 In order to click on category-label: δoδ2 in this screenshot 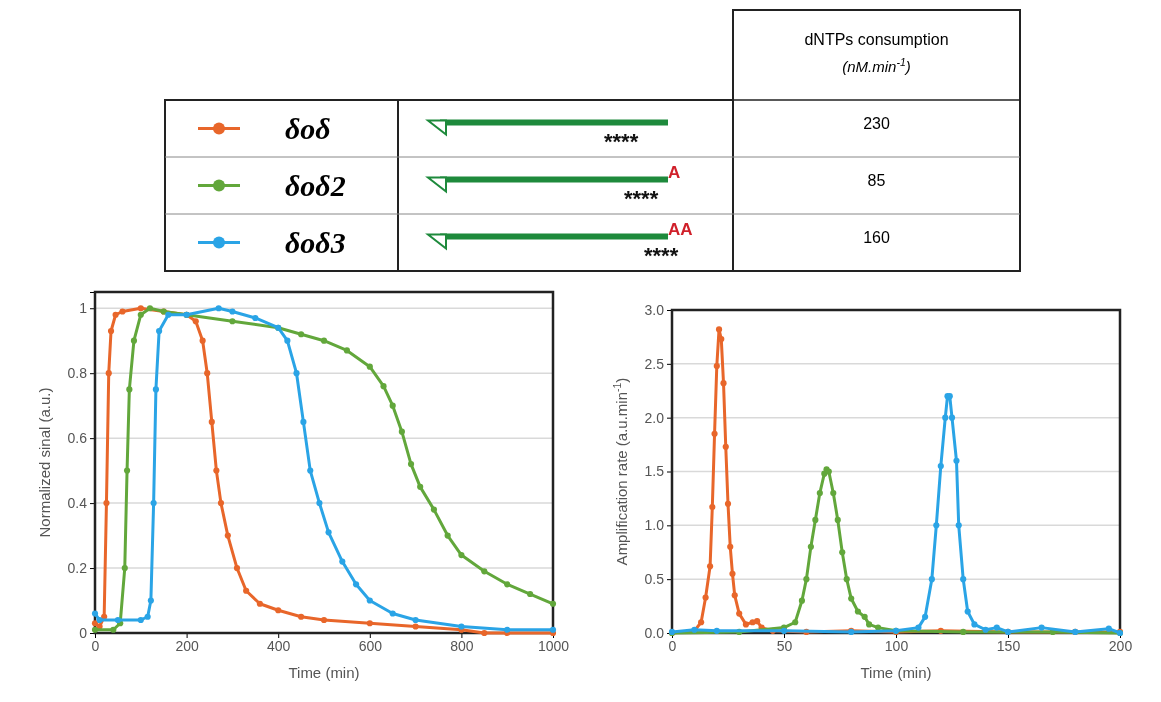, I will do `click(315, 185)`.